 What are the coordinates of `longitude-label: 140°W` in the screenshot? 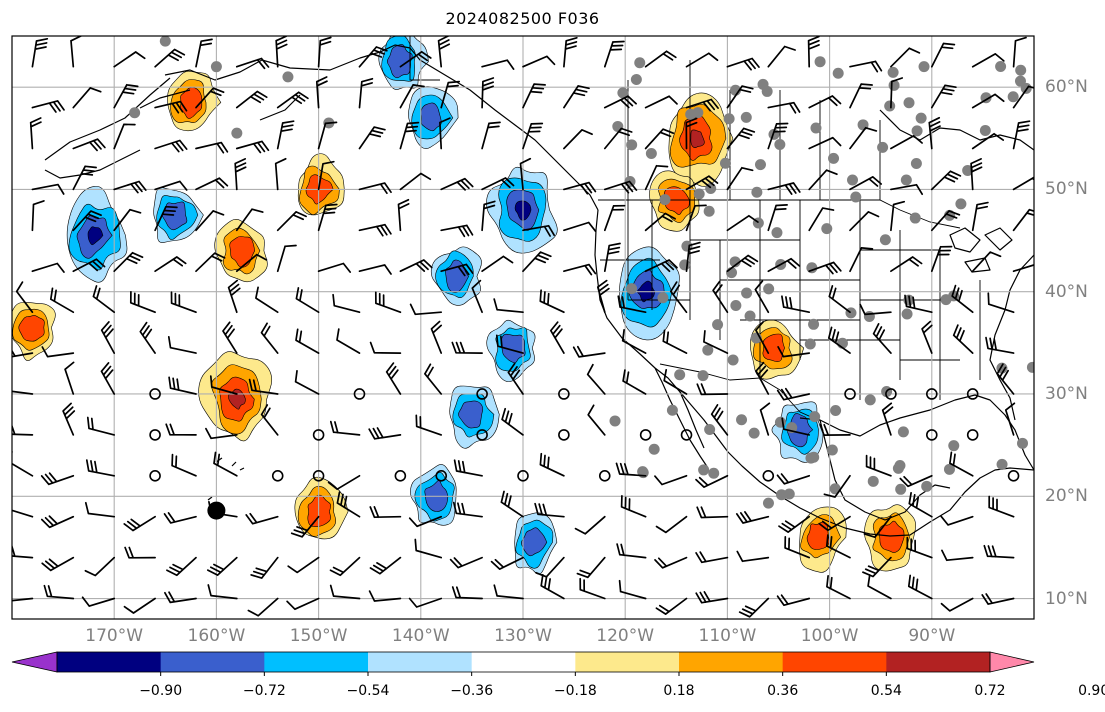 It's located at (420, 636).